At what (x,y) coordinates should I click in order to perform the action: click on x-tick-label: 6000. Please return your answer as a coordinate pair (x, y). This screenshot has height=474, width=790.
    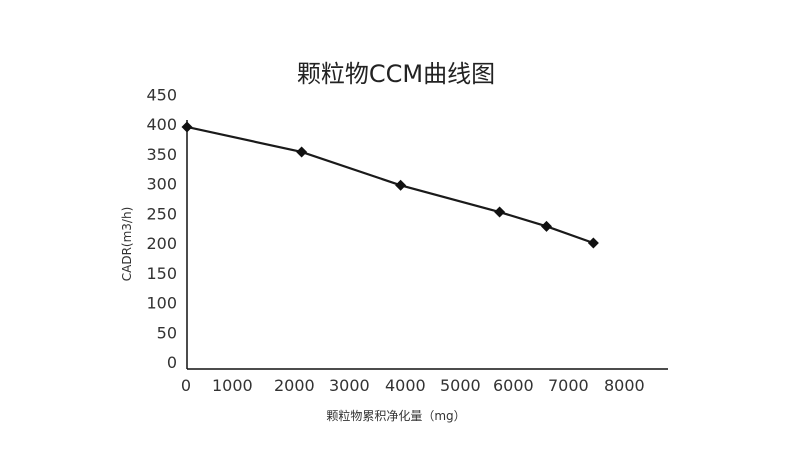
    Looking at the image, I should click on (513, 385).